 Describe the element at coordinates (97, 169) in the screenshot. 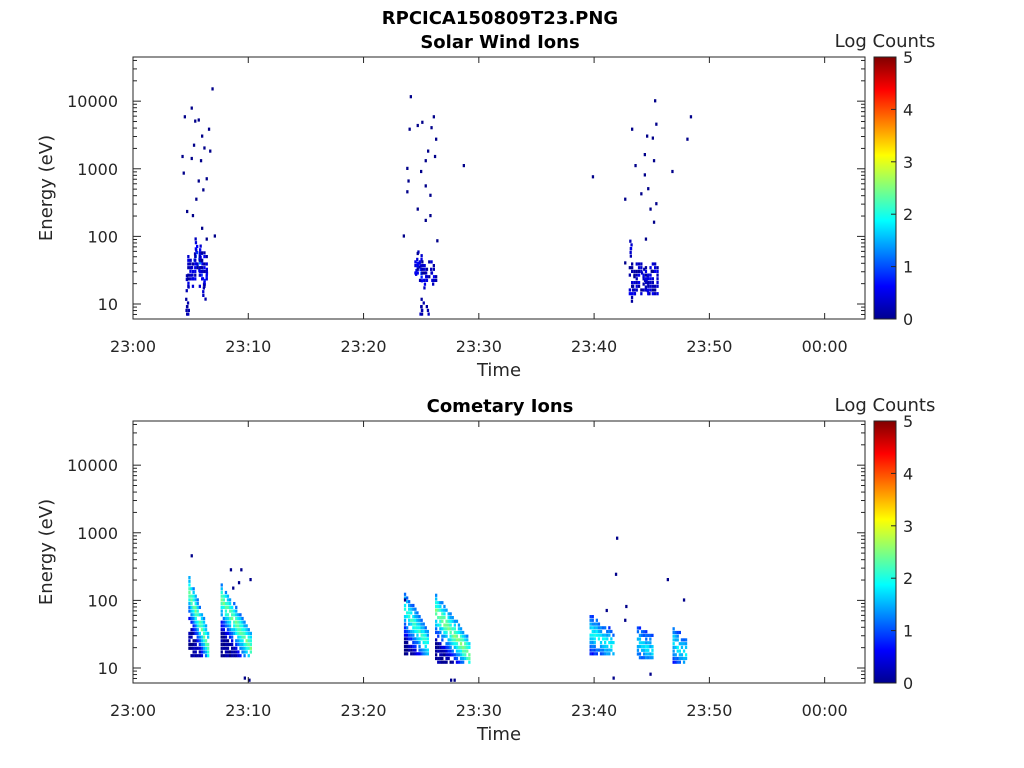

I see `y-tick-label: 1000` at that location.